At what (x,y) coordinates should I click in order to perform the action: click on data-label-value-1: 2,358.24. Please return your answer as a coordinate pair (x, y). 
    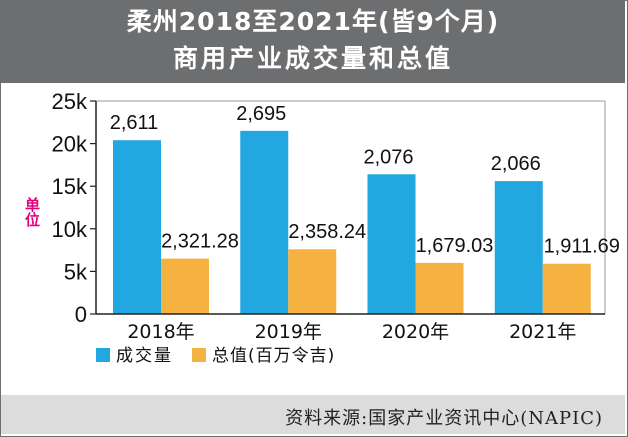
    Looking at the image, I should click on (327, 232).